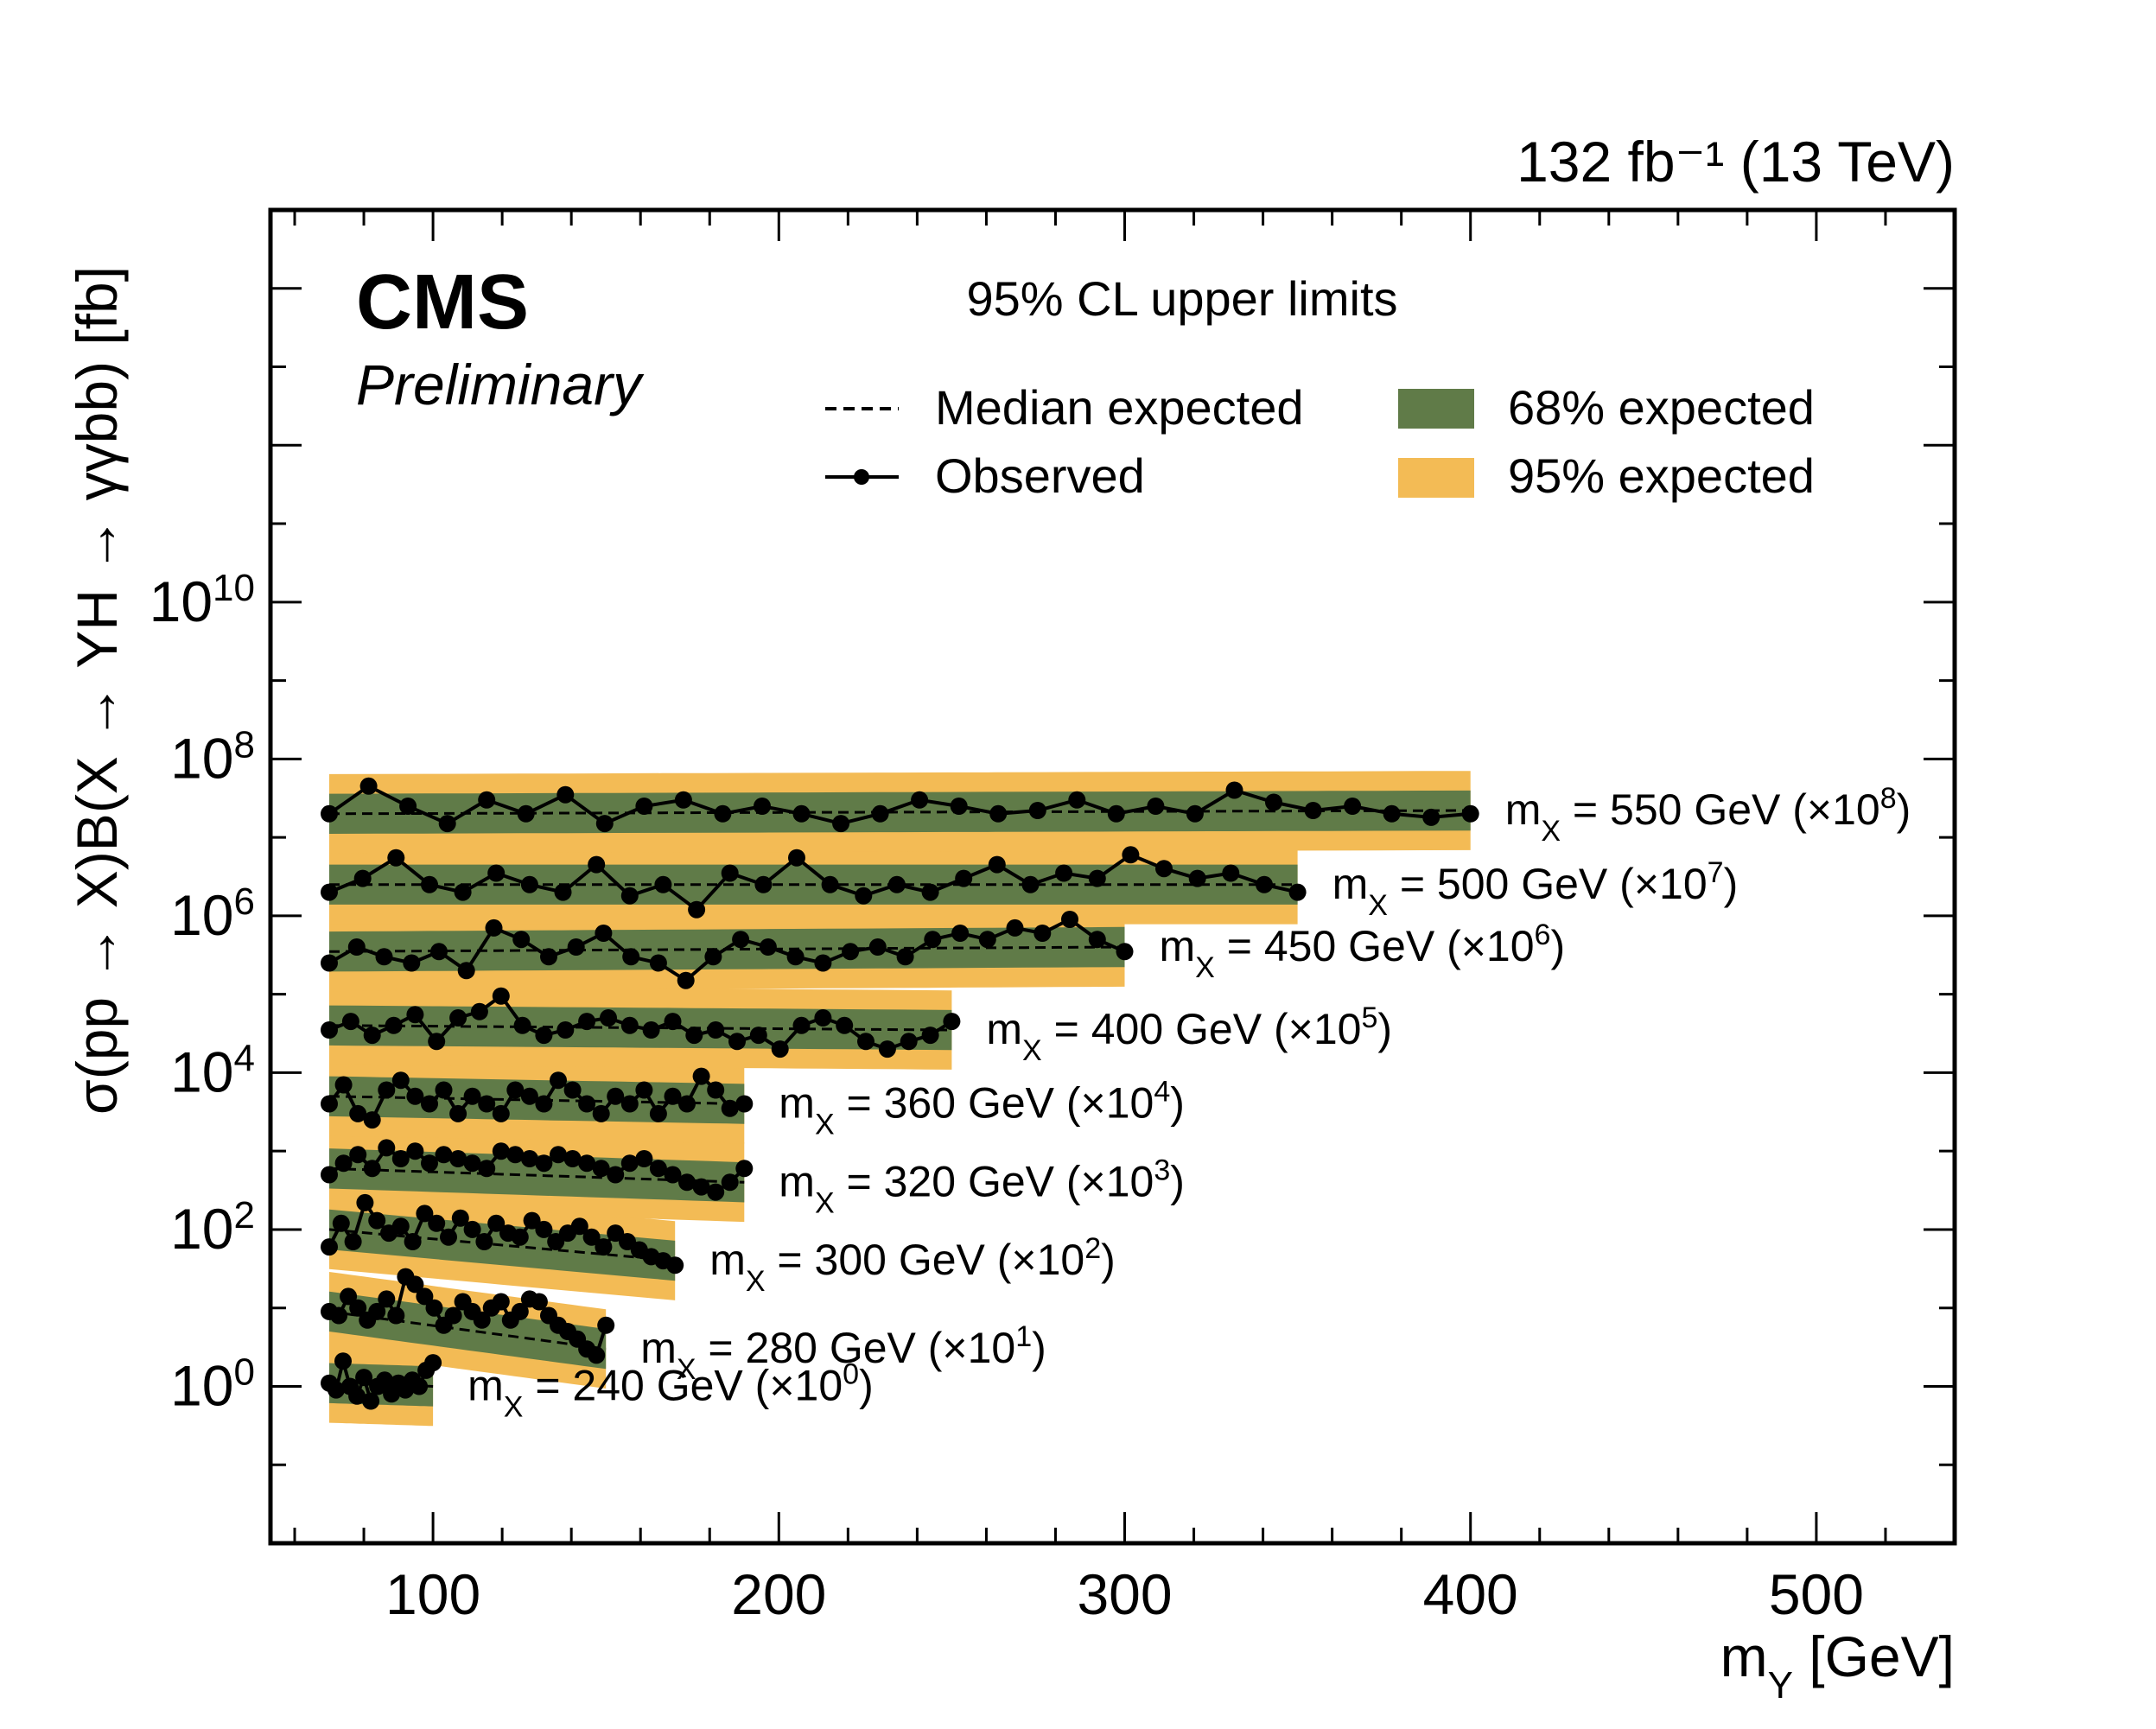 Image resolution: width=2156 pixels, height=1729 pixels. What do you see at coordinates (1436, 409) in the screenshot?
I see `legend-band68-swatch` at bounding box center [1436, 409].